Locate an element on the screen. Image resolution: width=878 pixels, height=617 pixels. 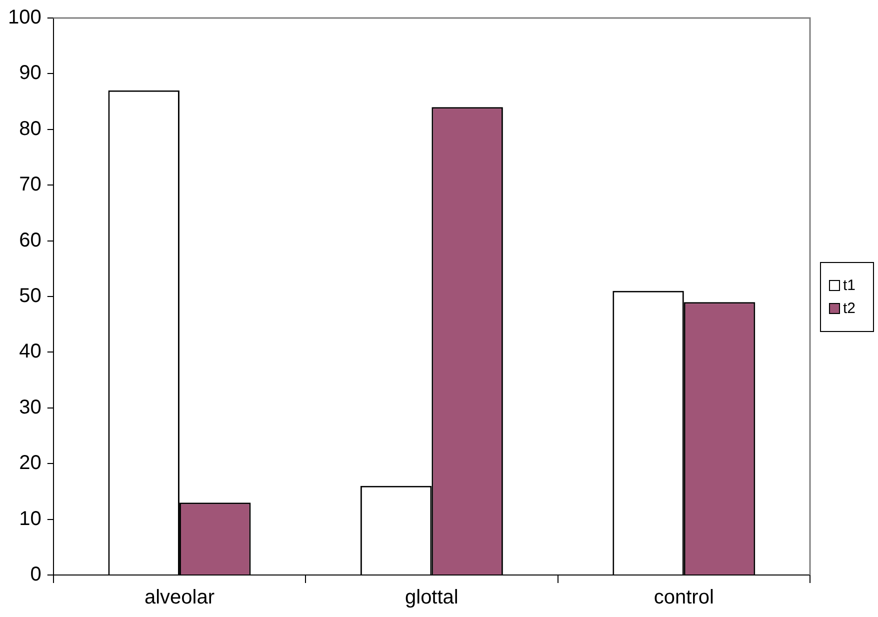
legend-label: t2 is located at coordinates (849, 308).